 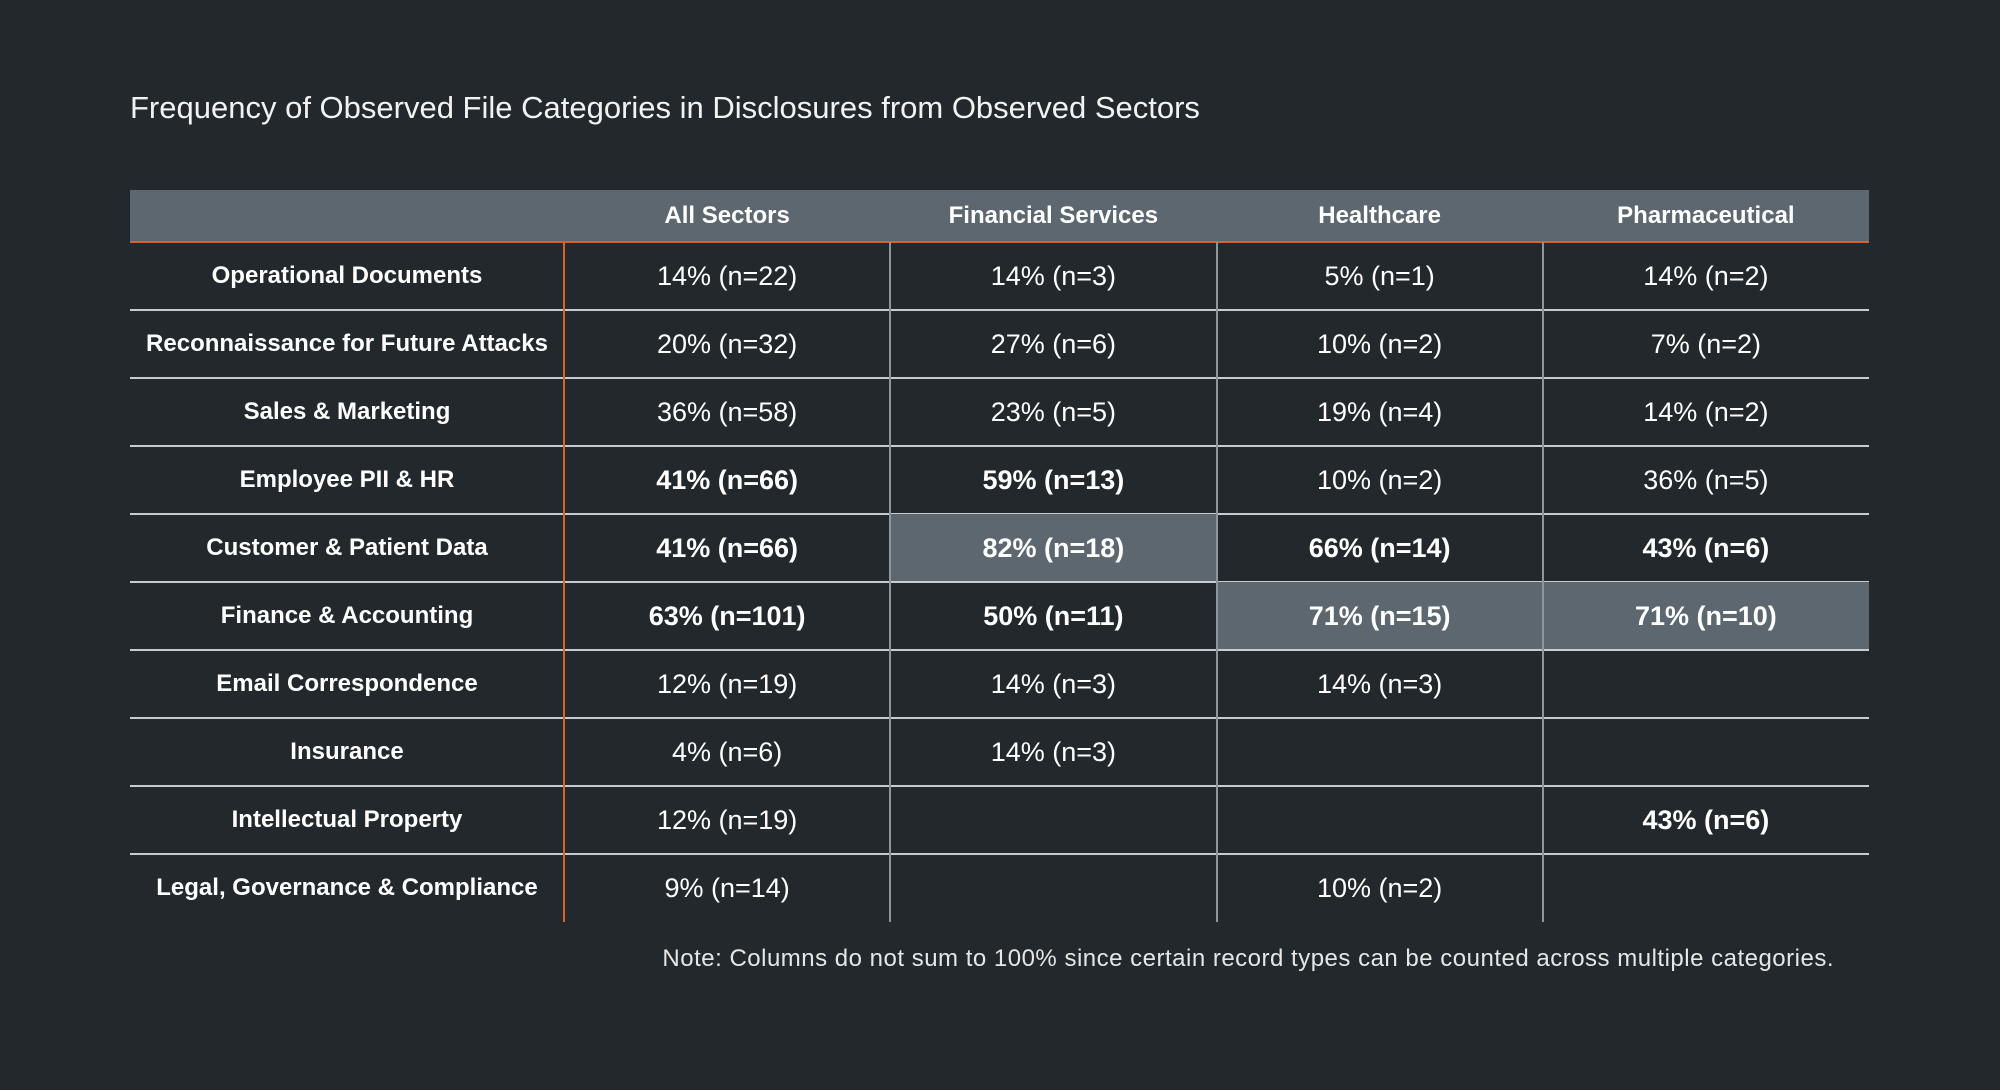 What do you see at coordinates (1706, 343) in the screenshot?
I see `table-cell: 7% (n=2)` at bounding box center [1706, 343].